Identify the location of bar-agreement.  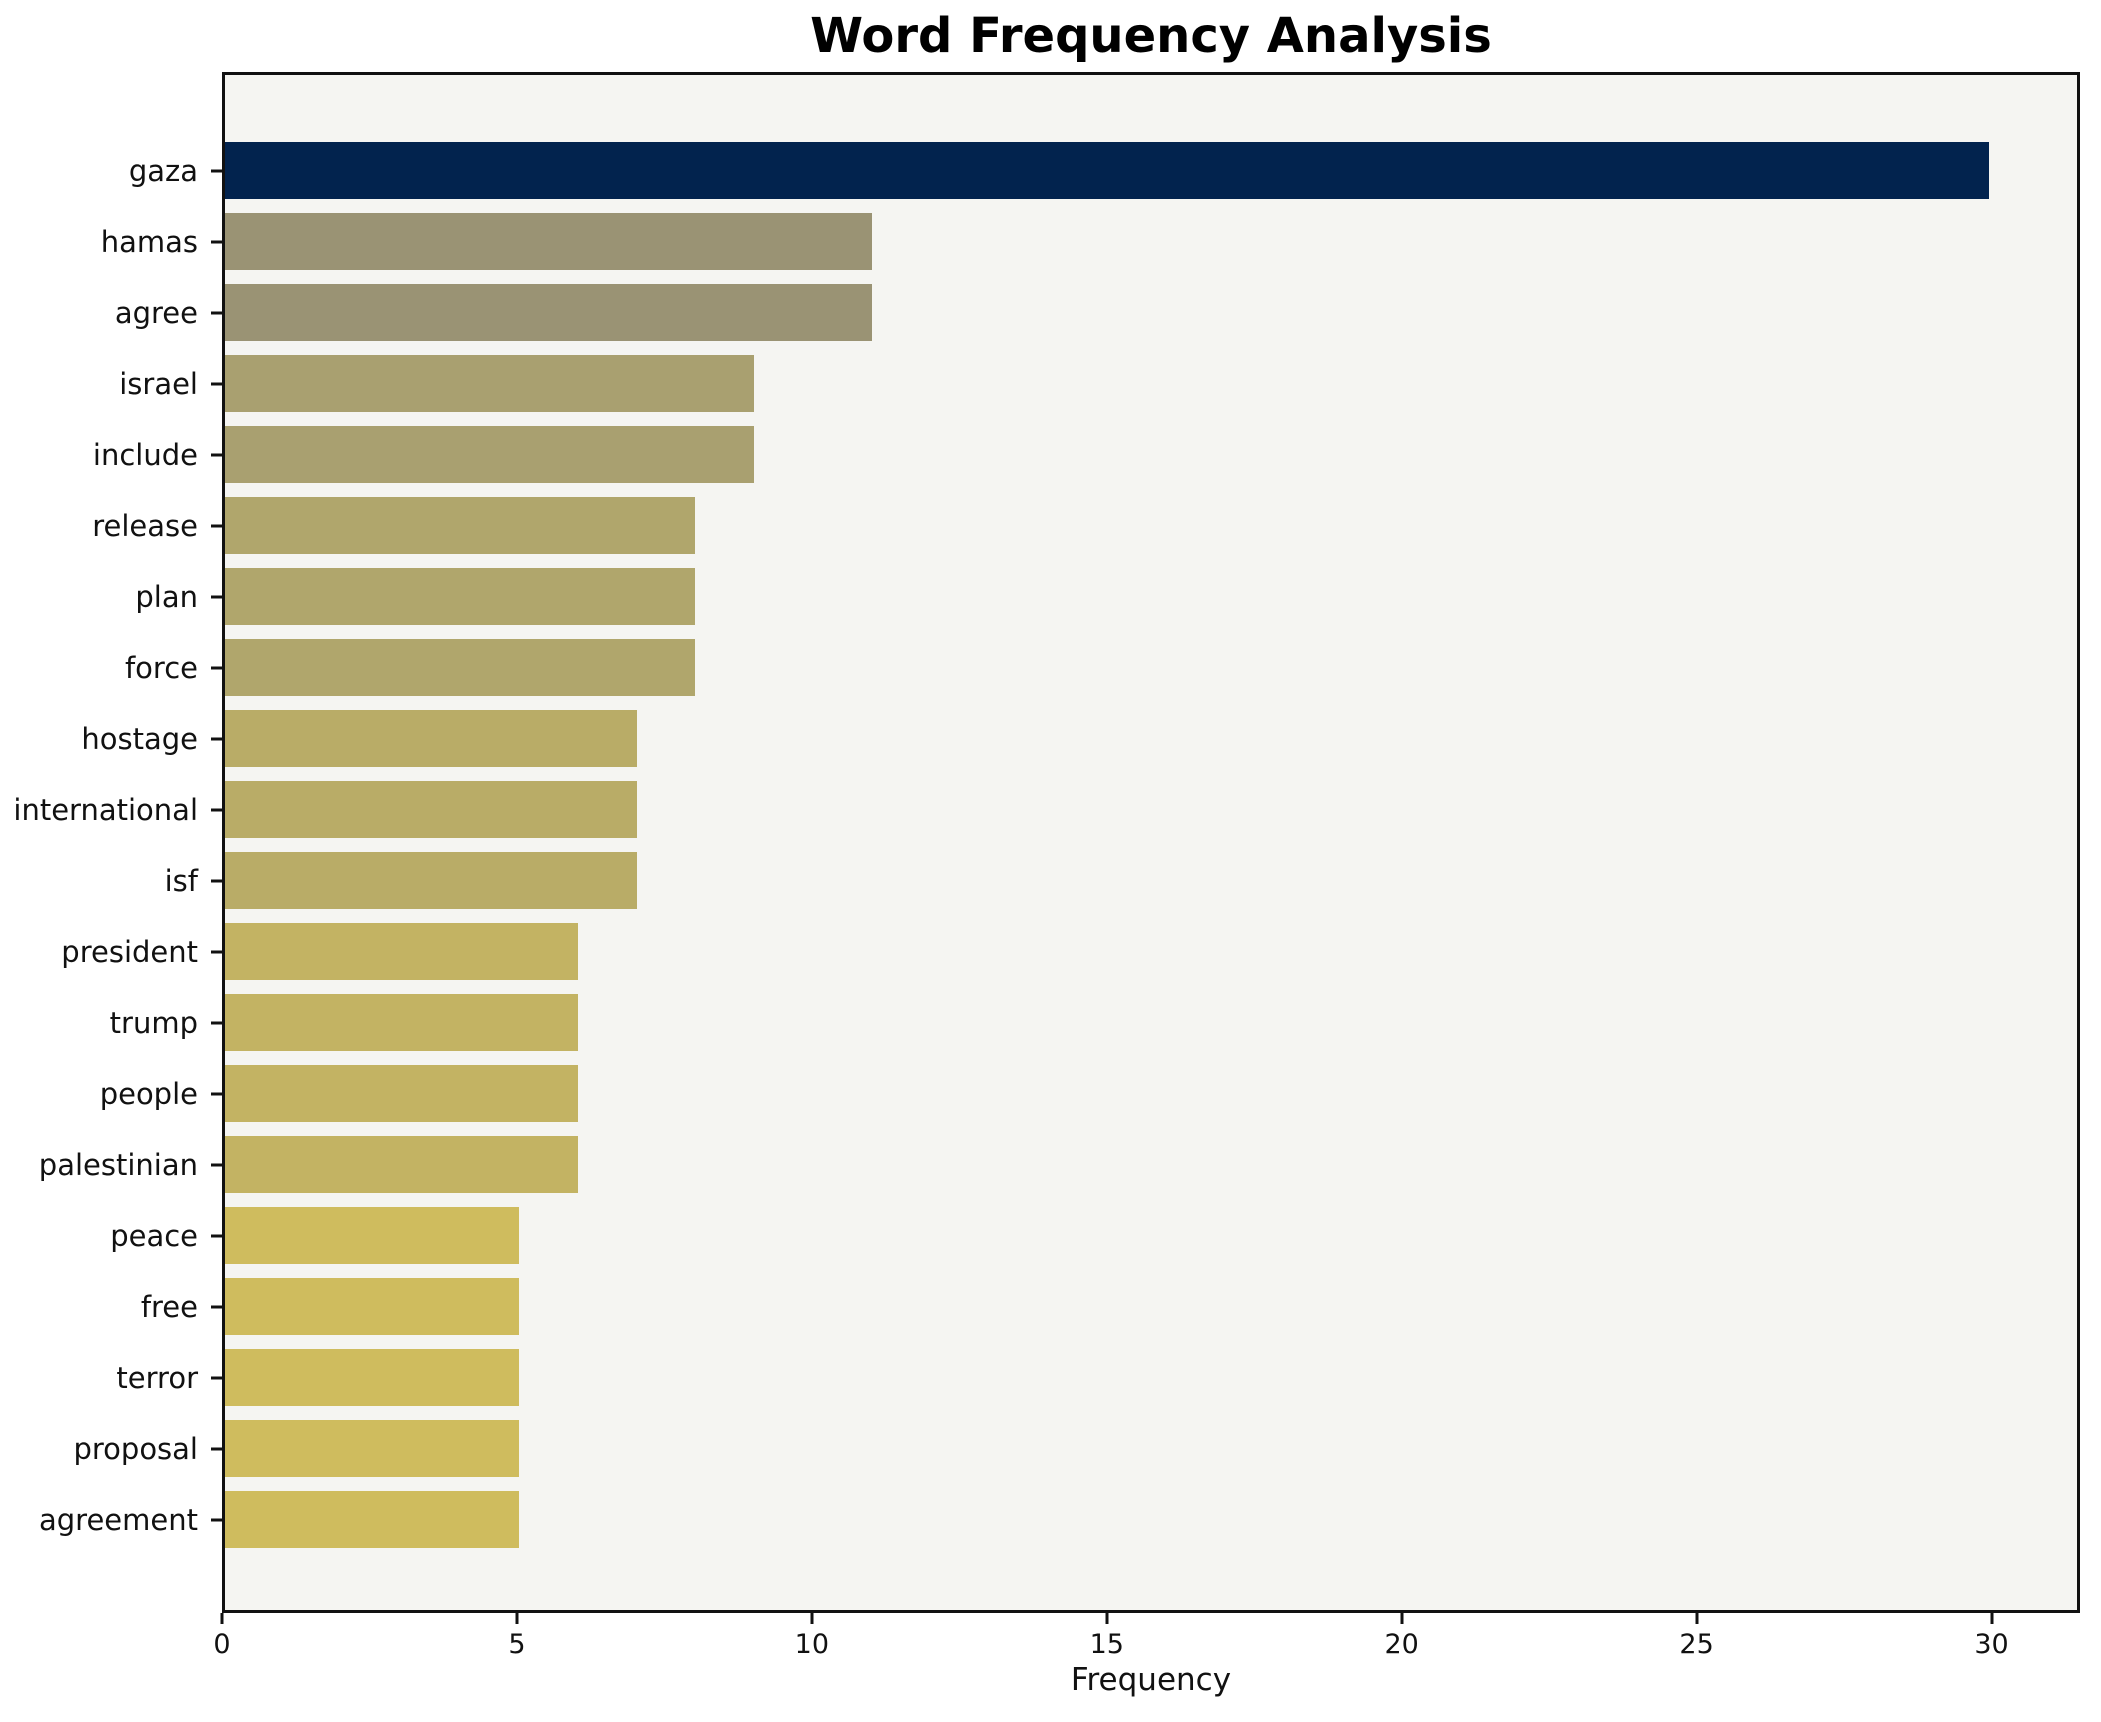
(372, 1519).